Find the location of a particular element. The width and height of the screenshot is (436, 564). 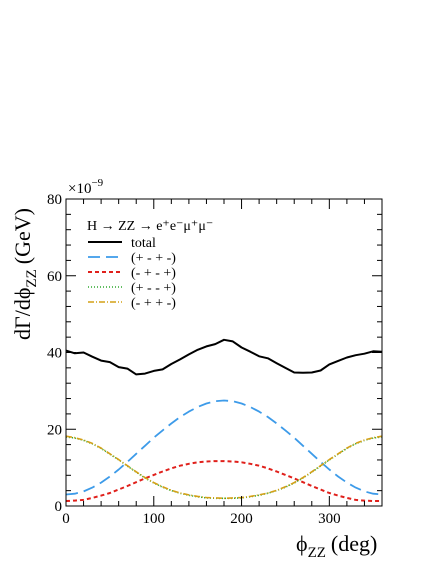

x-tick-label: 100 is located at coordinates (154, 519).